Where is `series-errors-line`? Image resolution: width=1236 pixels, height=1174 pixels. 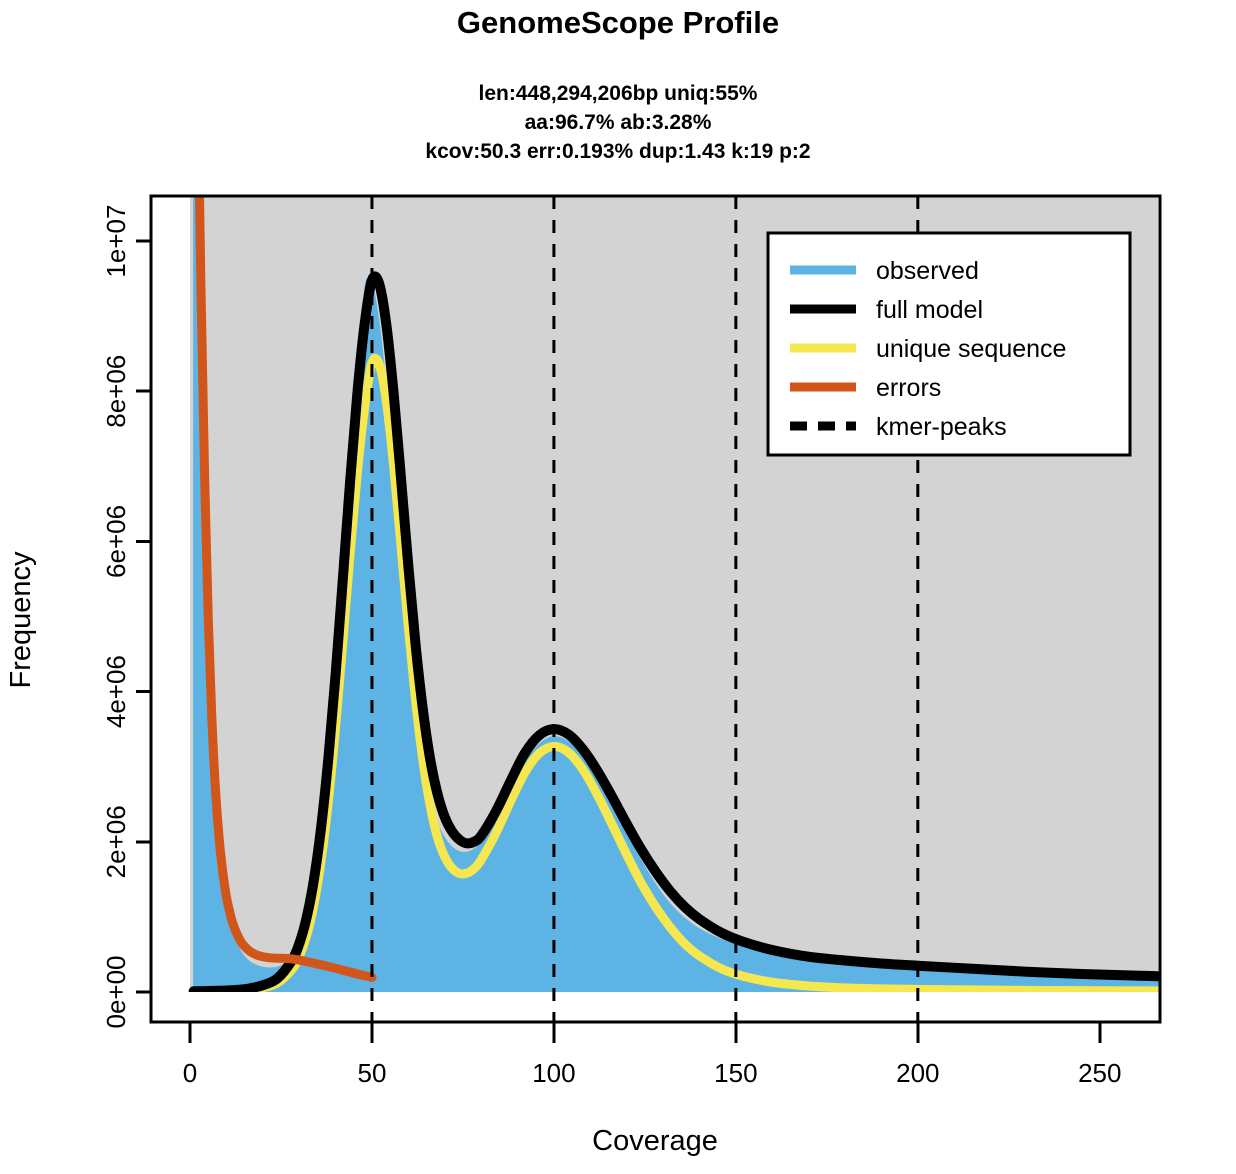 series-errors-line is located at coordinates (285, 589).